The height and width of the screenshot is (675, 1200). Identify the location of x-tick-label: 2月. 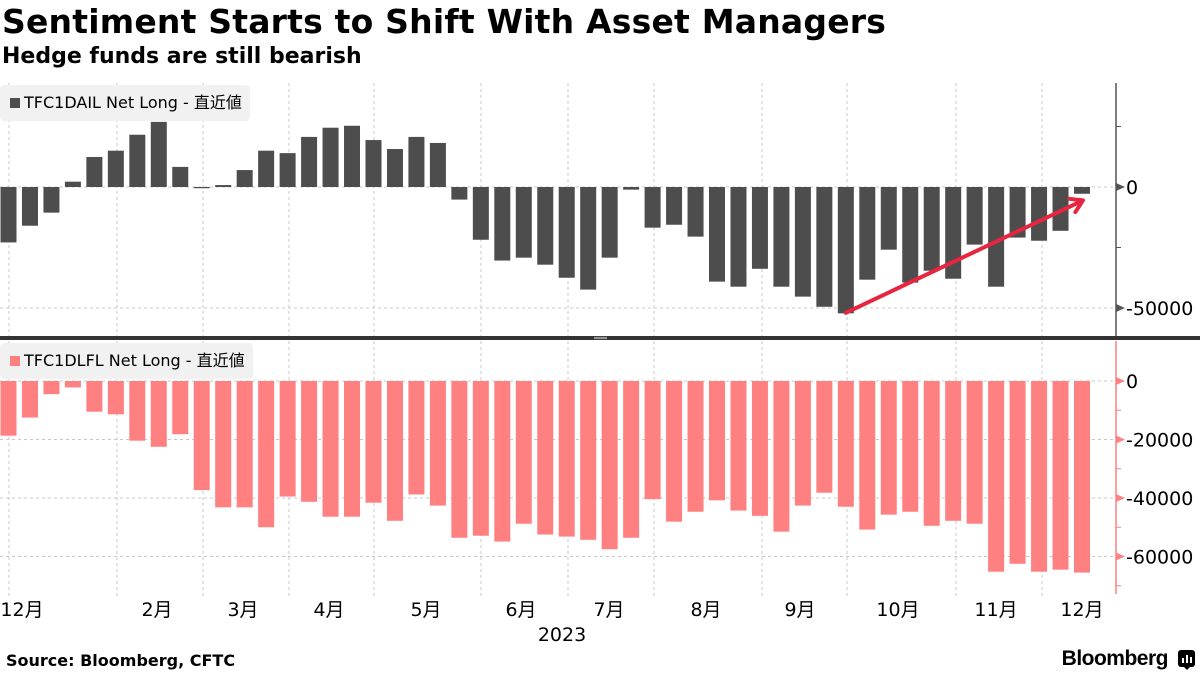
(156, 610).